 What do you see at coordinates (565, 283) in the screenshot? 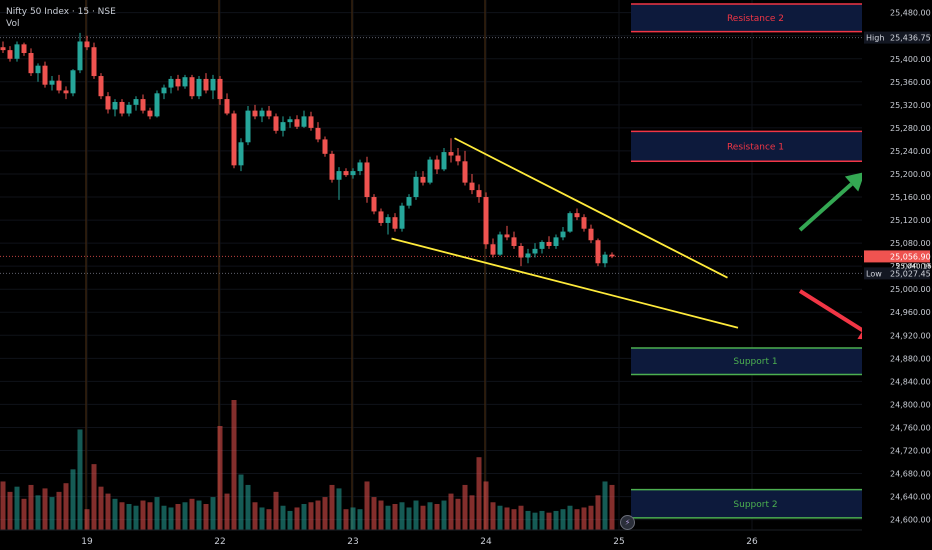
I see `trendline` at bounding box center [565, 283].